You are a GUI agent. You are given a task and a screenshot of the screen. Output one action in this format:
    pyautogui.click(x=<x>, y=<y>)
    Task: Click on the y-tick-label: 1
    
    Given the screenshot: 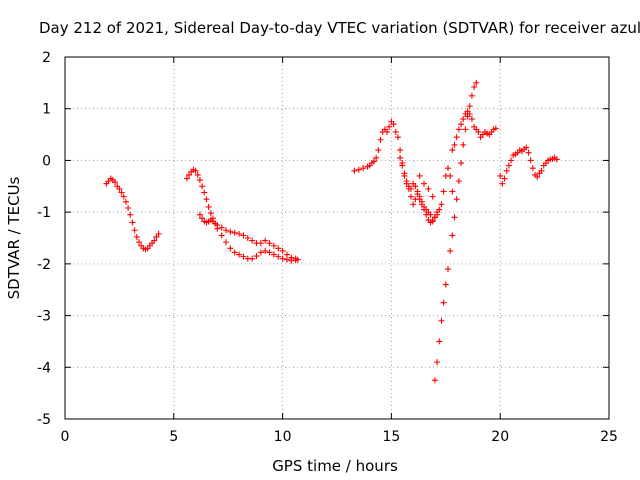 What is the action you would take?
    pyautogui.click(x=46, y=110)
    